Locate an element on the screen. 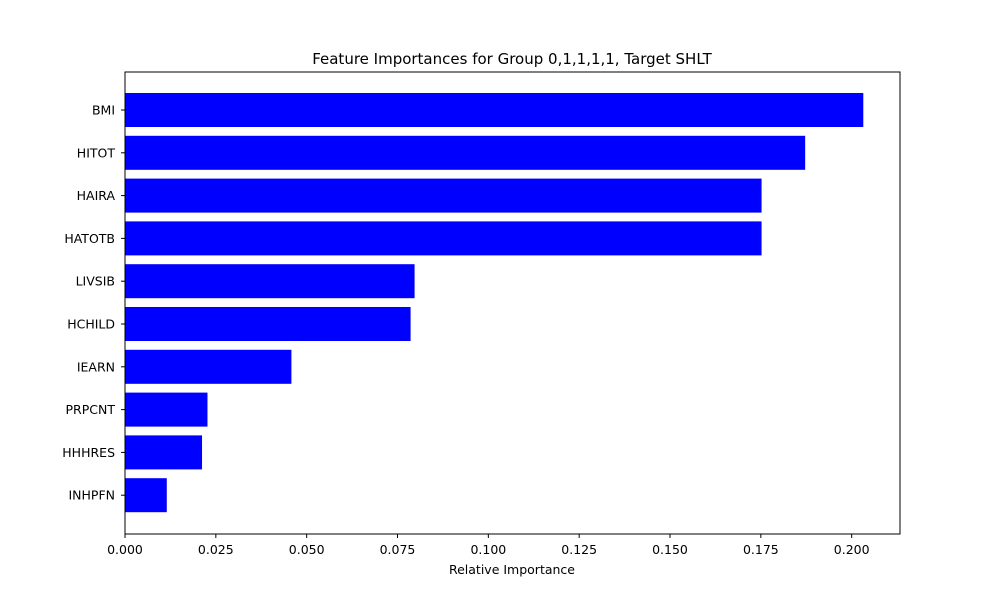 This screenshot has height=600, width=1000. x-tick-label: 0.200 is located at coordinates (852, 549).